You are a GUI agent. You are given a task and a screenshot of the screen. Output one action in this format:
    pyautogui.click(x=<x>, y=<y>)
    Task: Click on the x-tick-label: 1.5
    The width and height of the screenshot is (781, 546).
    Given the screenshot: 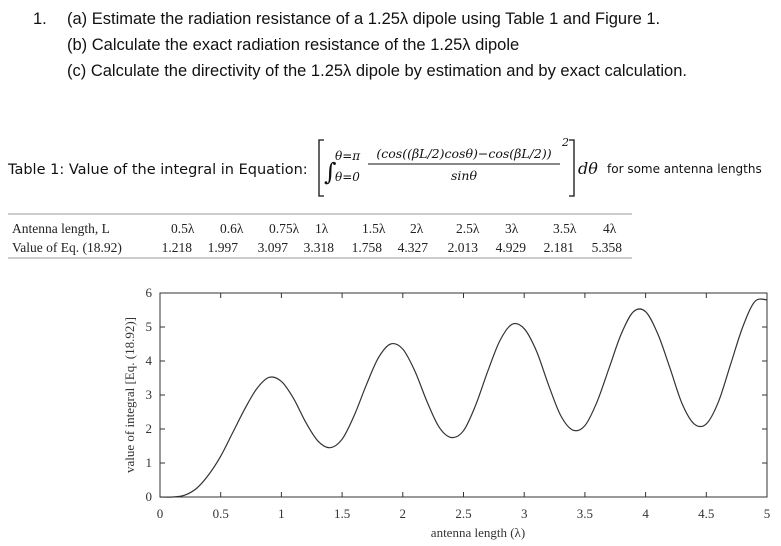 What is the action you would take?
    pyautogui.click(x=342, y=513)
    